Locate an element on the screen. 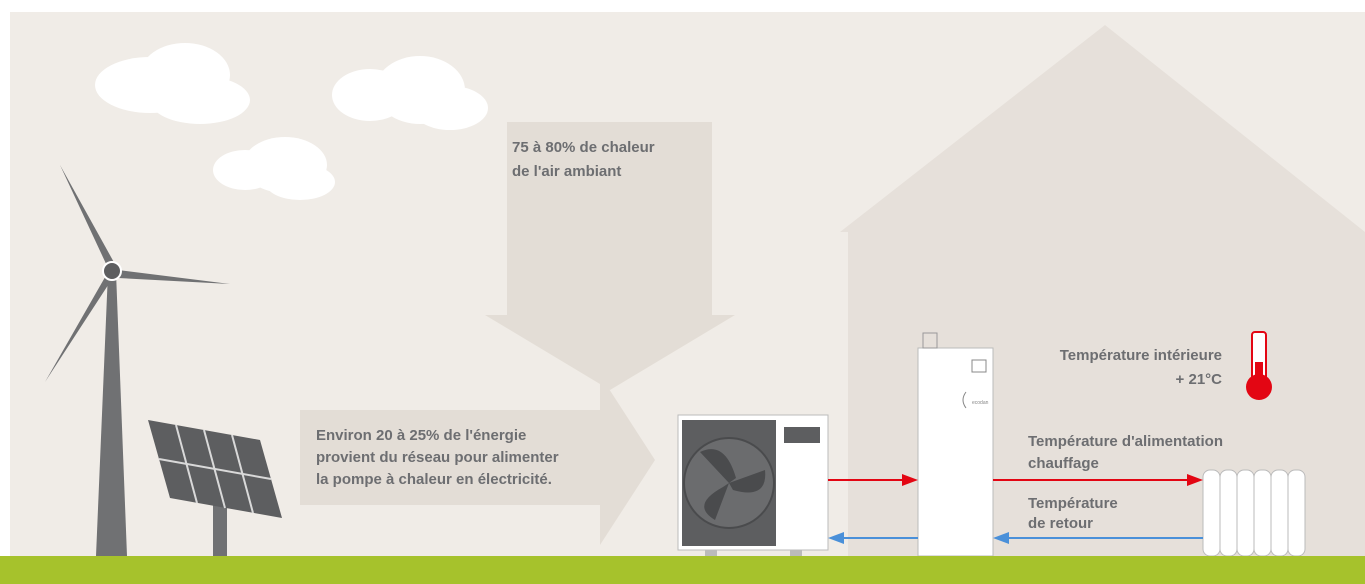  thermometer is located at coordinates (1259, 365).